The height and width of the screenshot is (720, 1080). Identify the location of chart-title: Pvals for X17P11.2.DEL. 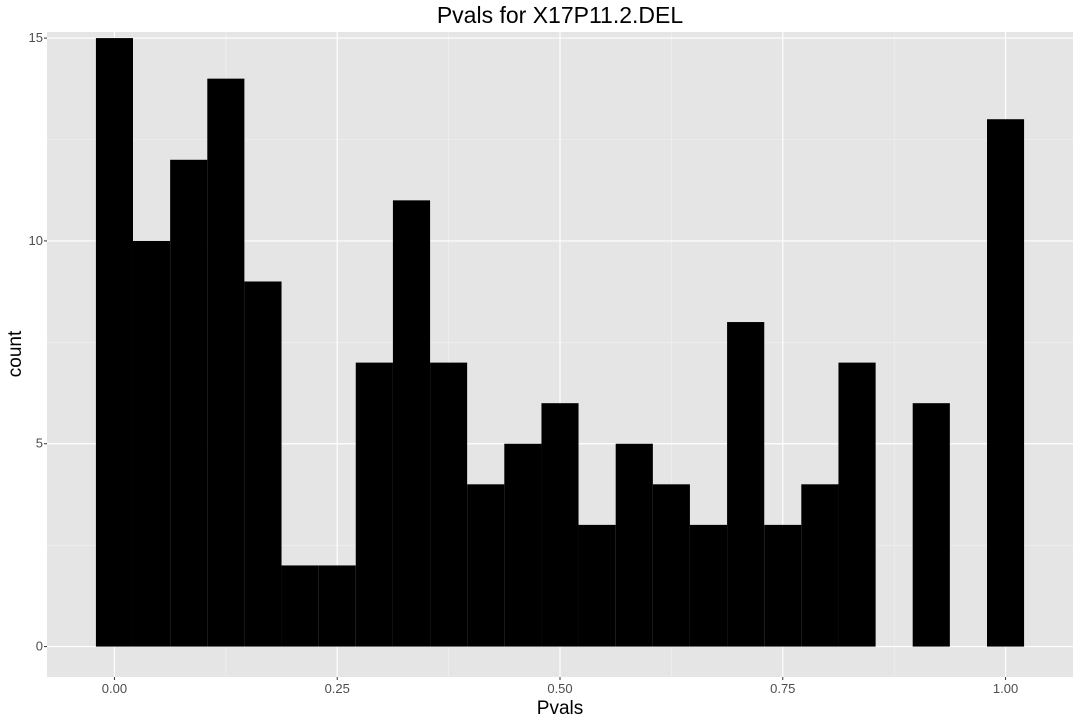
(560, 15).